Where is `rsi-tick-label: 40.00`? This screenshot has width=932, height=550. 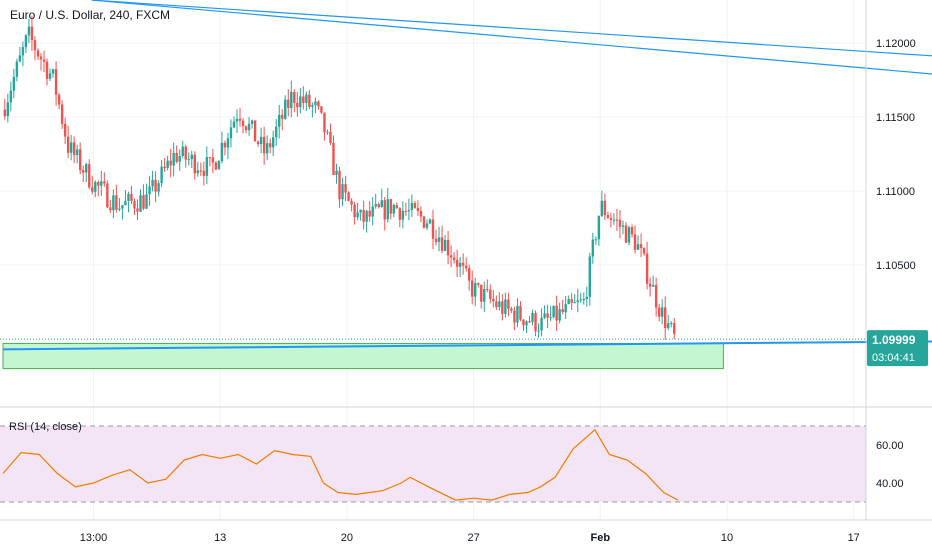
rsi-tick-label: 40.00 is located at coordinates (890, 484).